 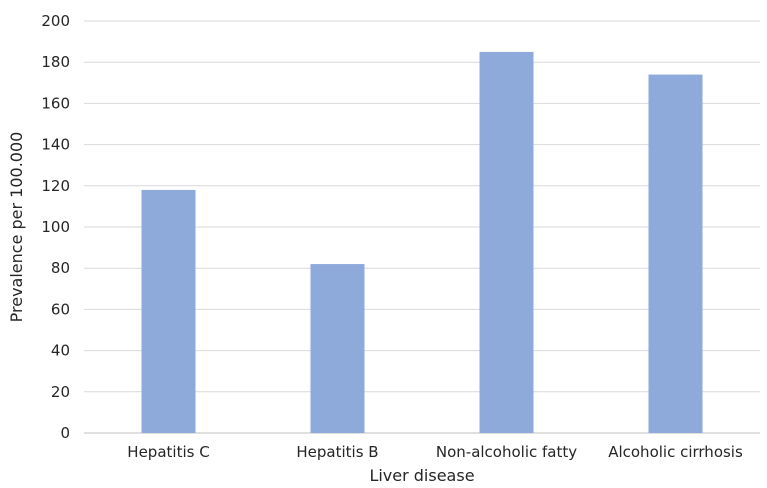 I want to click on y-tick-label: 0, so click(x=65, y=433).